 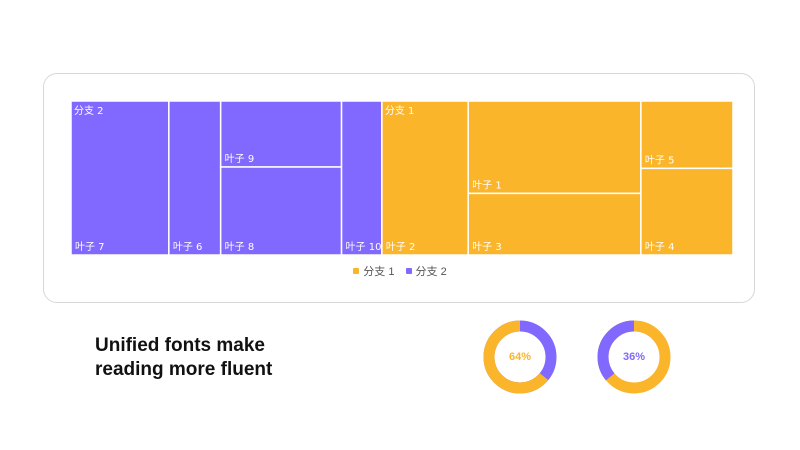 I want to click on treemap-cell-label-叶子-1: 叶子 1, so click(x=487, y=185).